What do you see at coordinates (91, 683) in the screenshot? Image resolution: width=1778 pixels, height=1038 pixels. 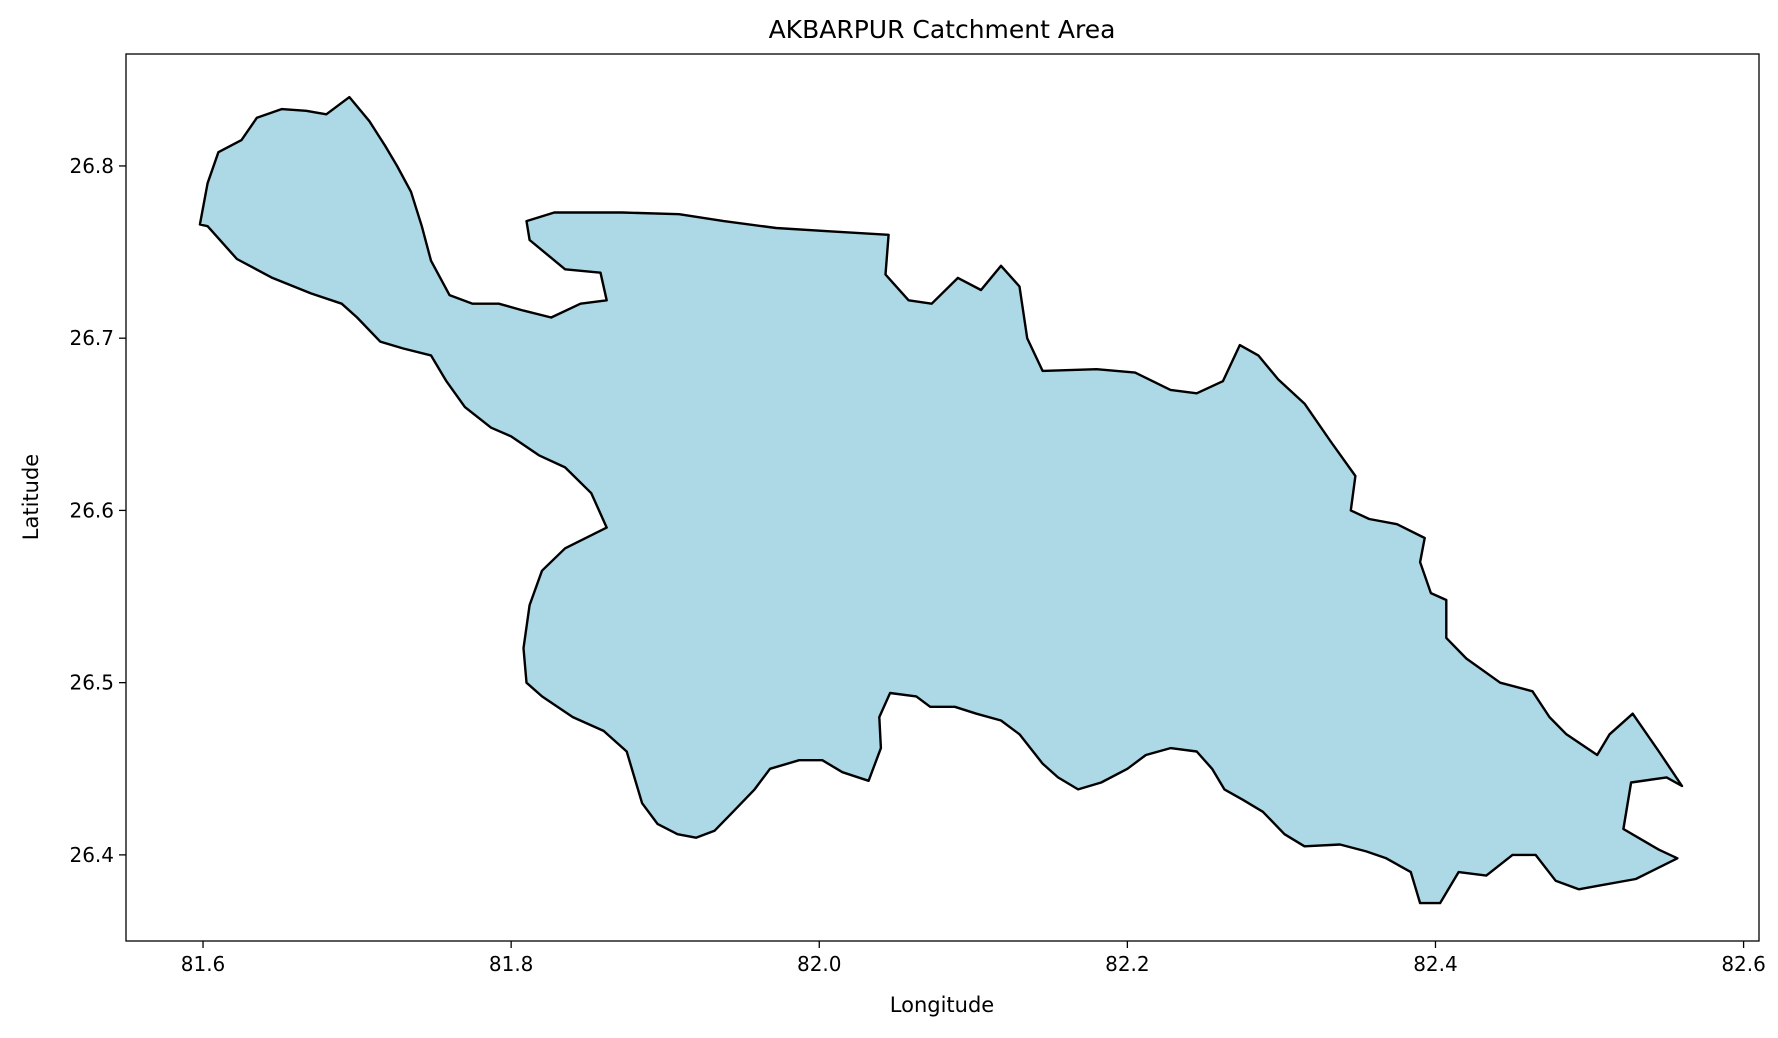 I see `y-tick-label: 26.5` at bounding box center [91, 683].